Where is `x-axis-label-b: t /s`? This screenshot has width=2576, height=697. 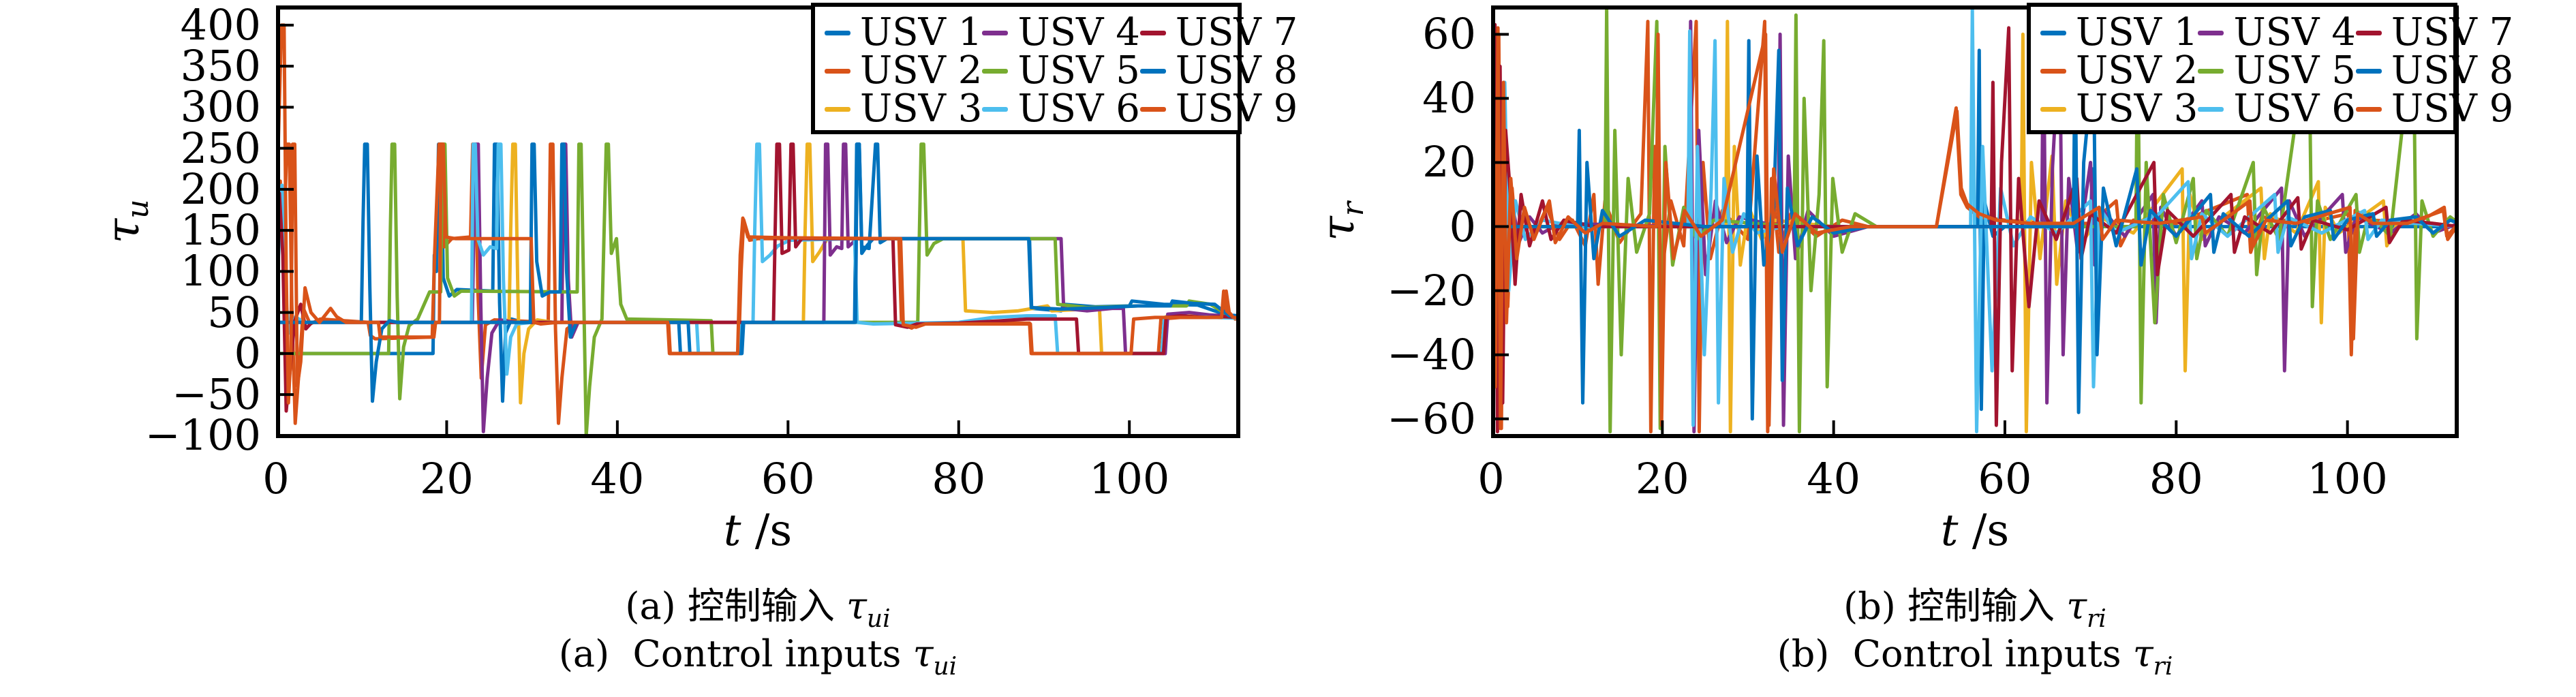 x-axis-label-b: t /s is located at coordinates (1975, 531).